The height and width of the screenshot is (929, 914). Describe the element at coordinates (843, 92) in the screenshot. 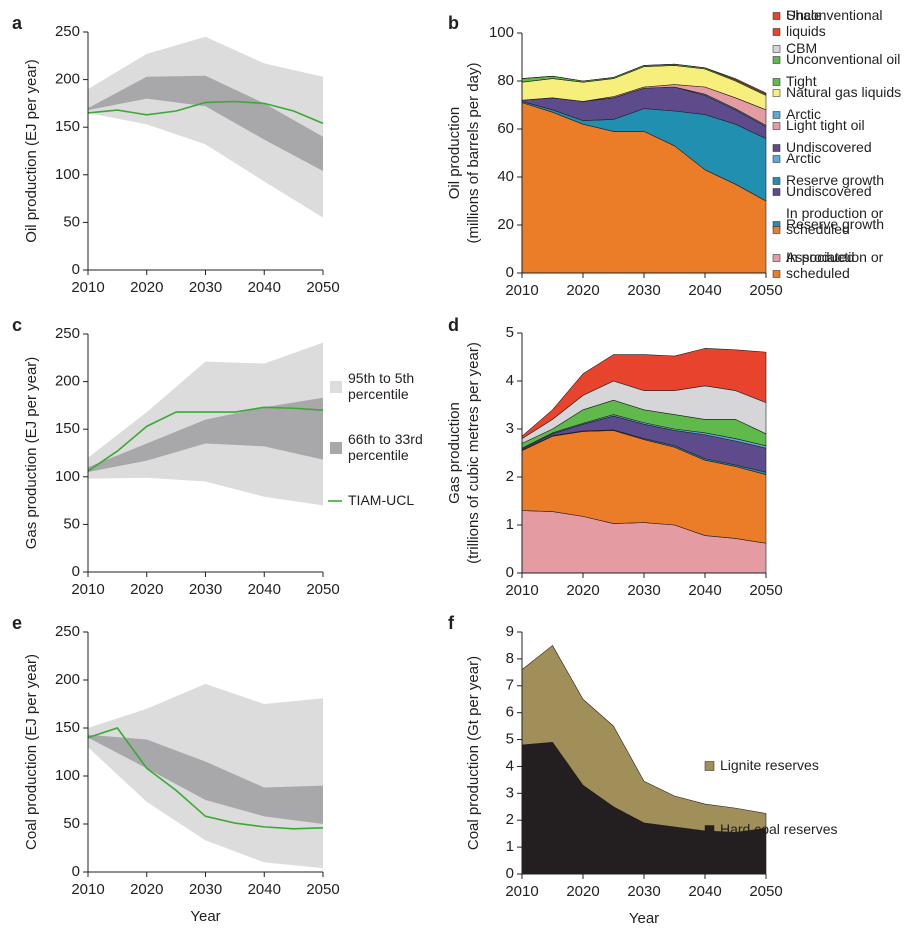

I see `legend-label: Natural gas liquids` at that location.